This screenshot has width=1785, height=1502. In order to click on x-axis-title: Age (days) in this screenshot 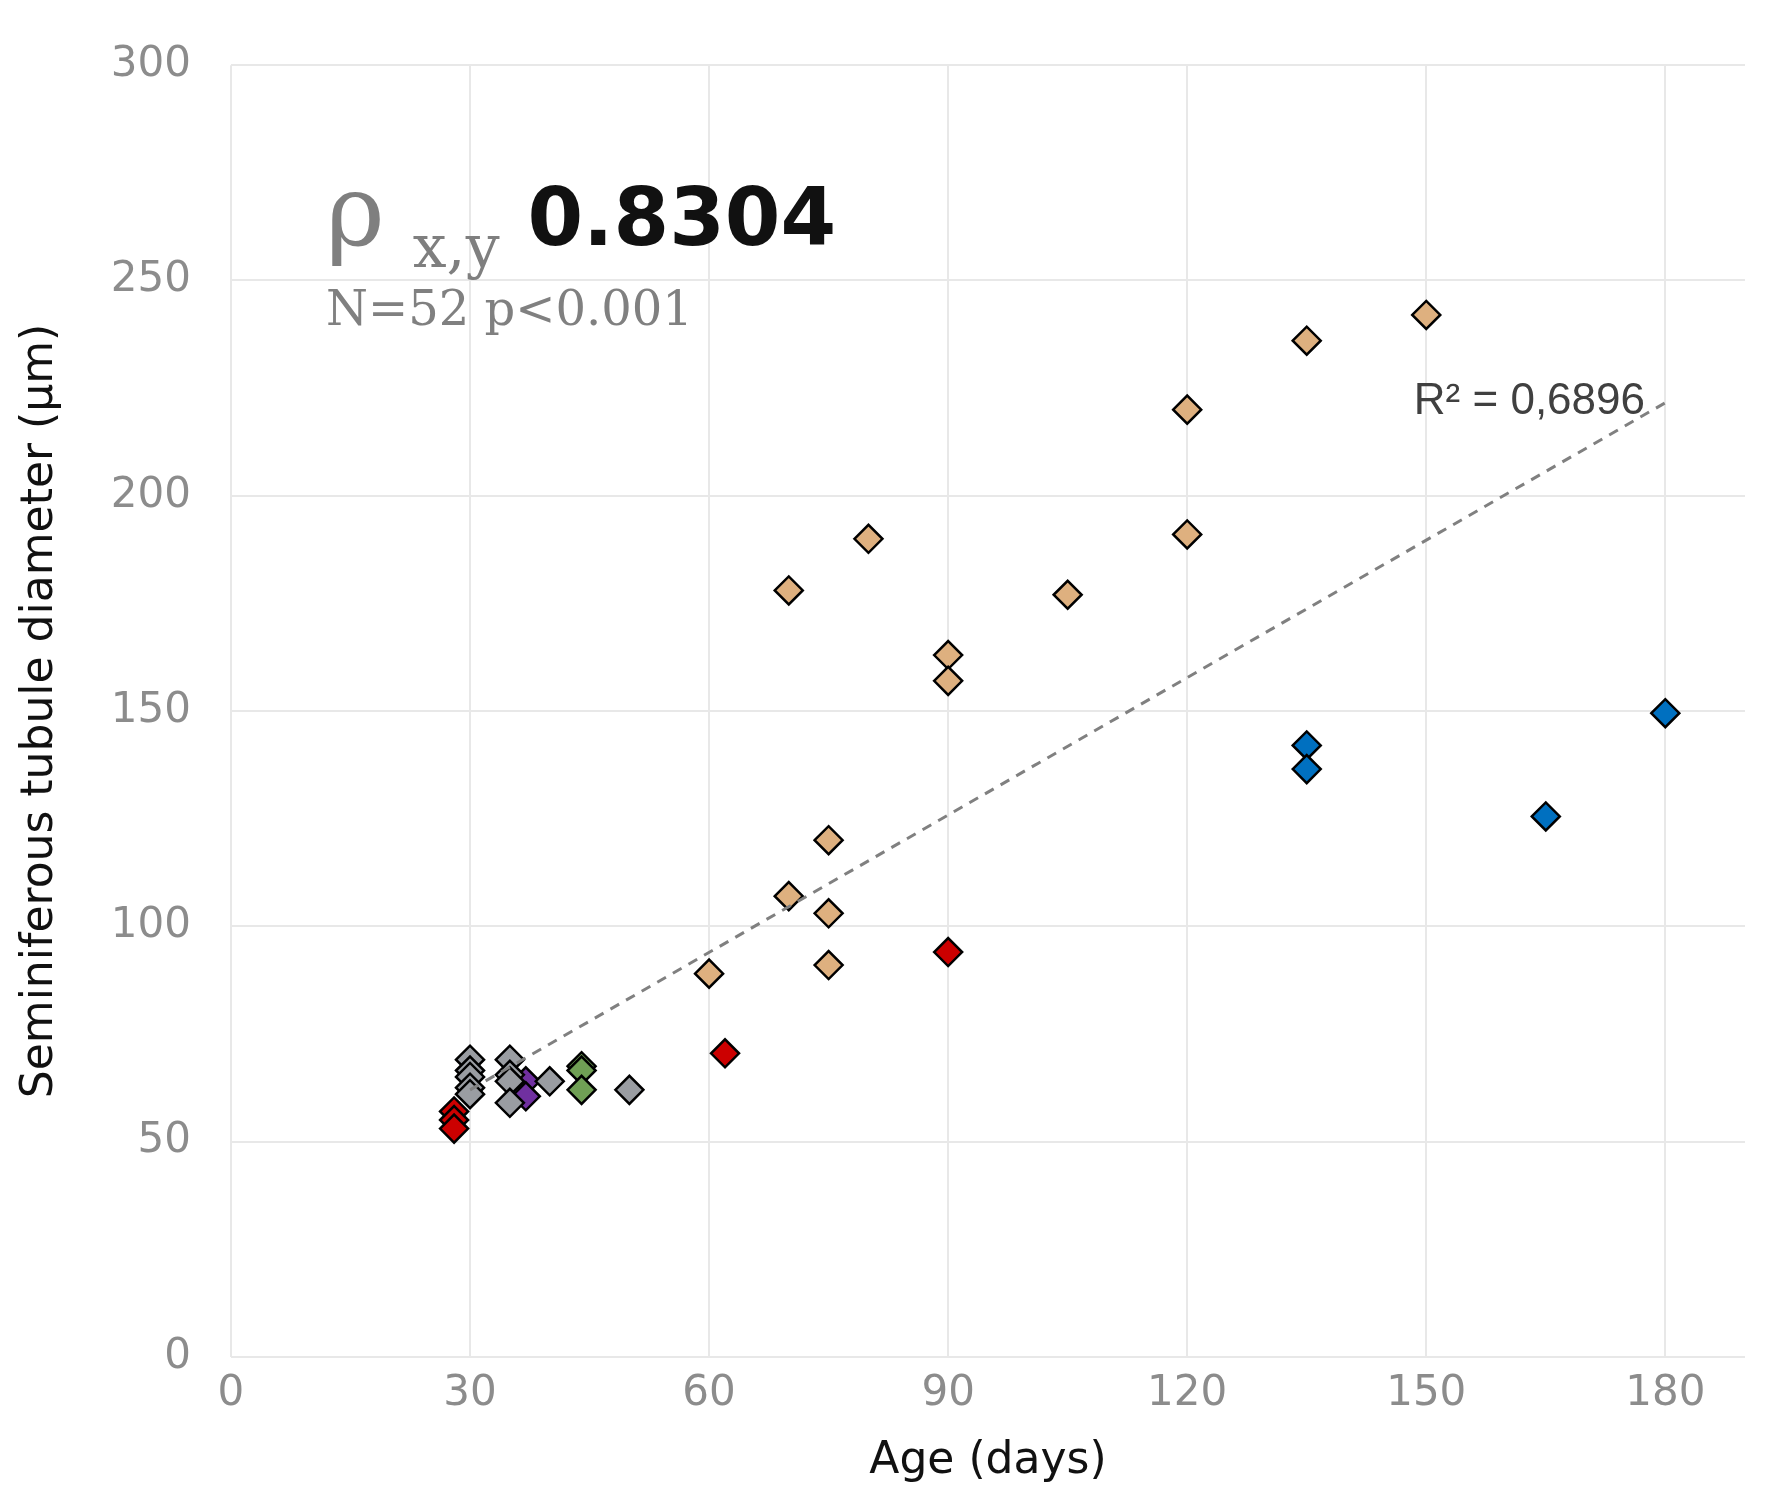, I will do `click(988, 1458)`.